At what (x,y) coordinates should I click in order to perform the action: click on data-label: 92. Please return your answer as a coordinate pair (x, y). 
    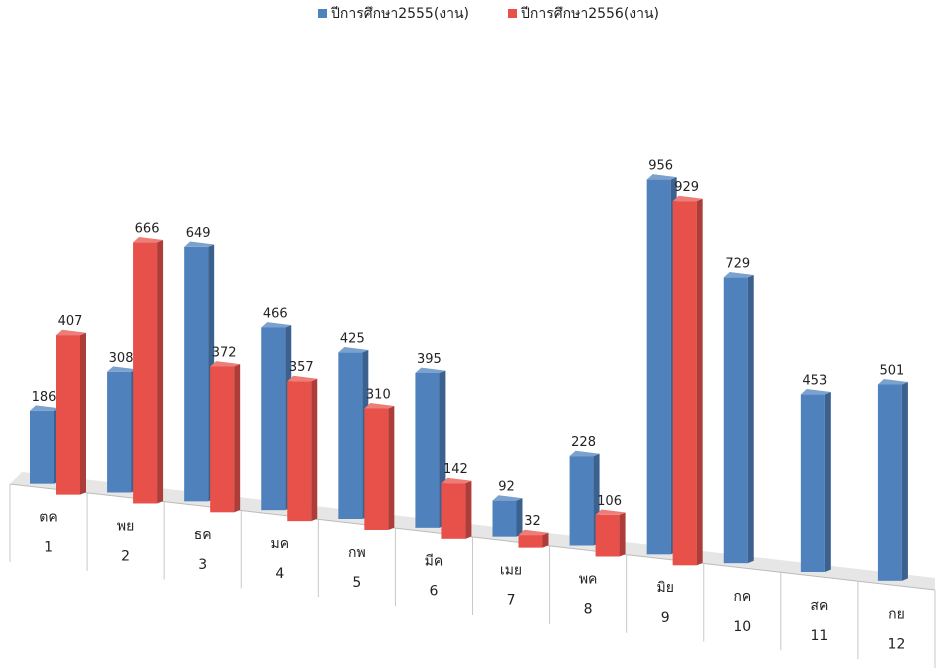
    Looking at the image, I should click on (506, 487).